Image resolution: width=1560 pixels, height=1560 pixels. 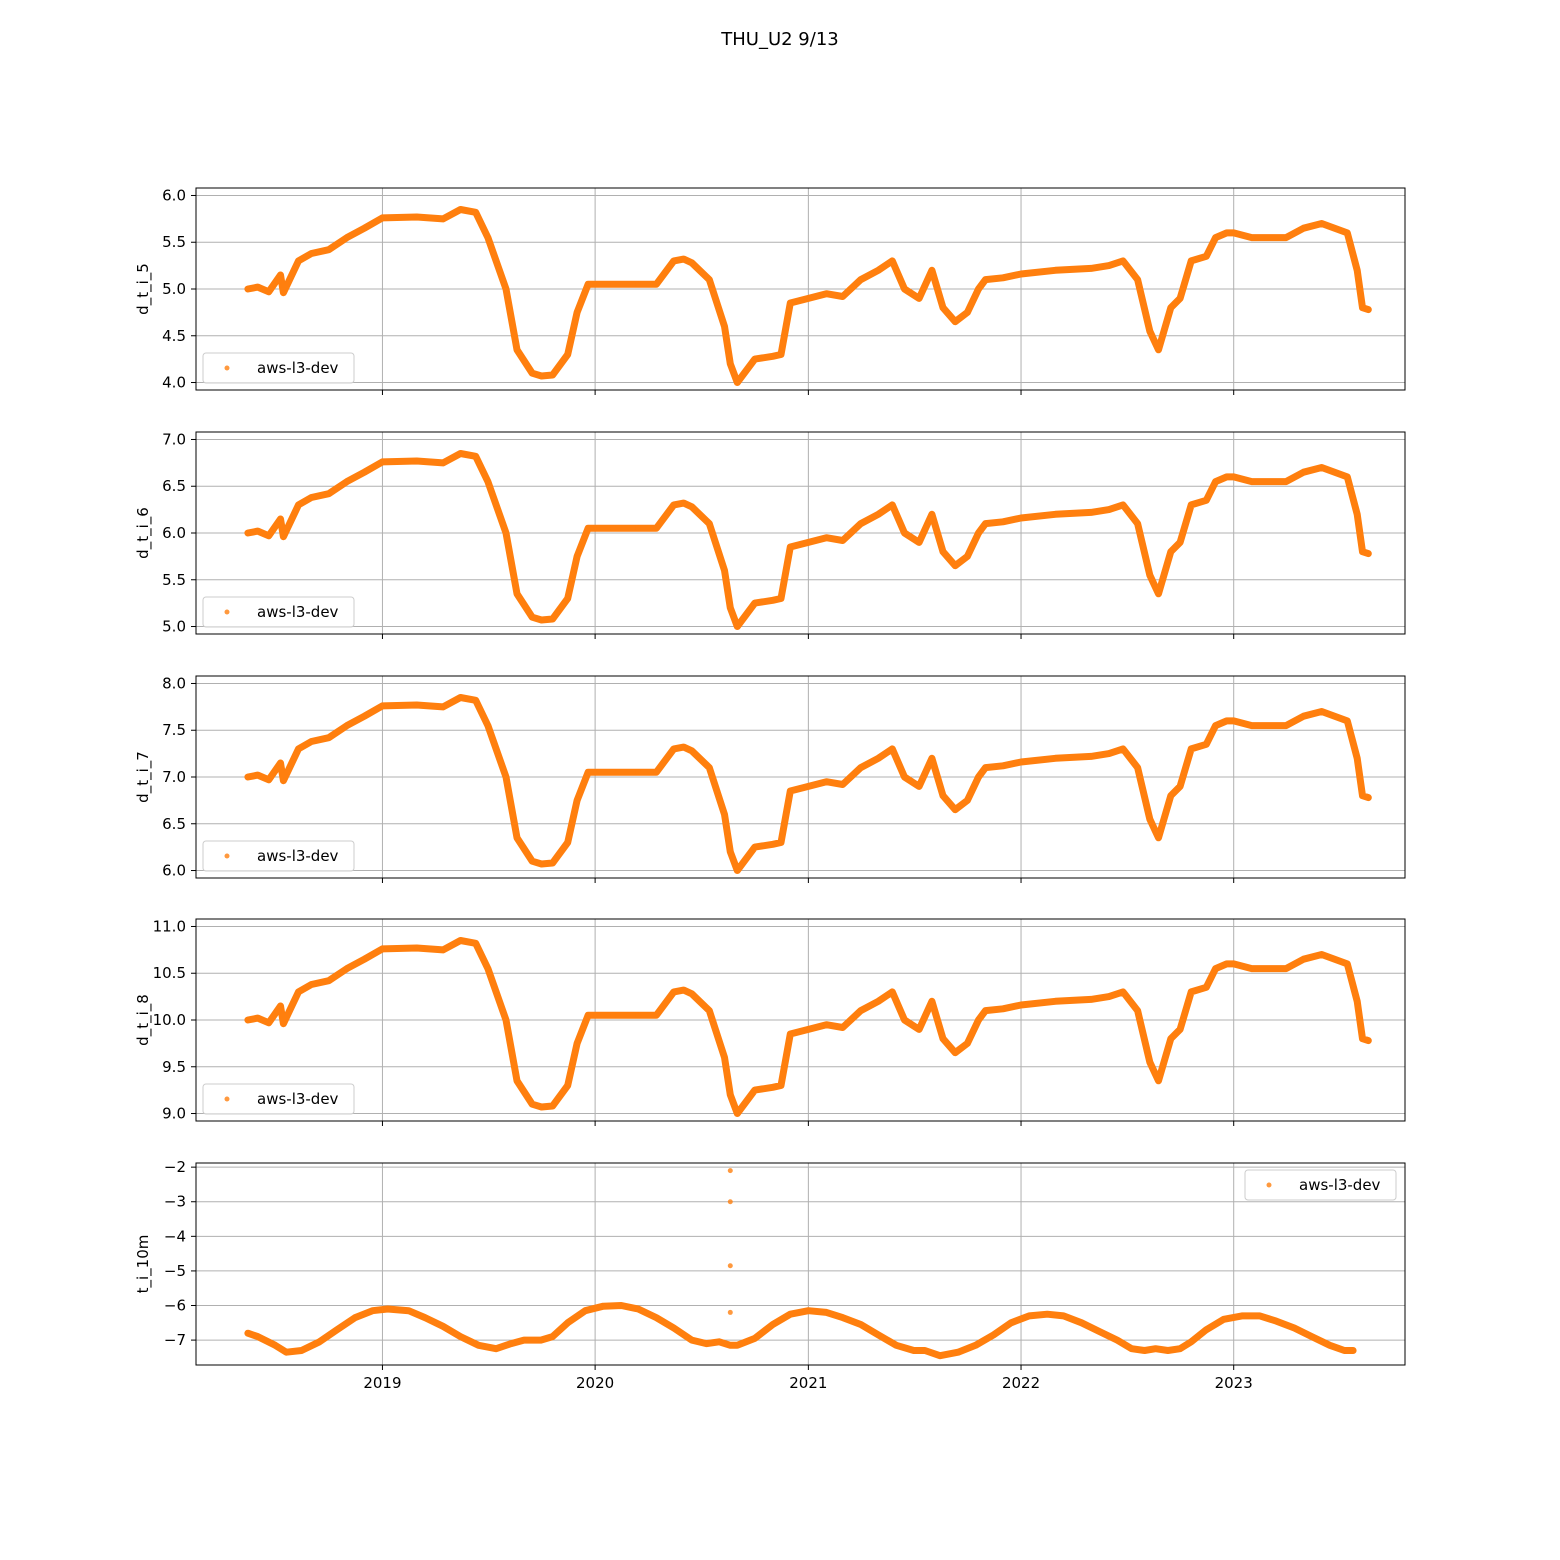 What do you see at coordinates (808, 540) in the screenshot?
I see `series-band` at bounding box center [808, 540].